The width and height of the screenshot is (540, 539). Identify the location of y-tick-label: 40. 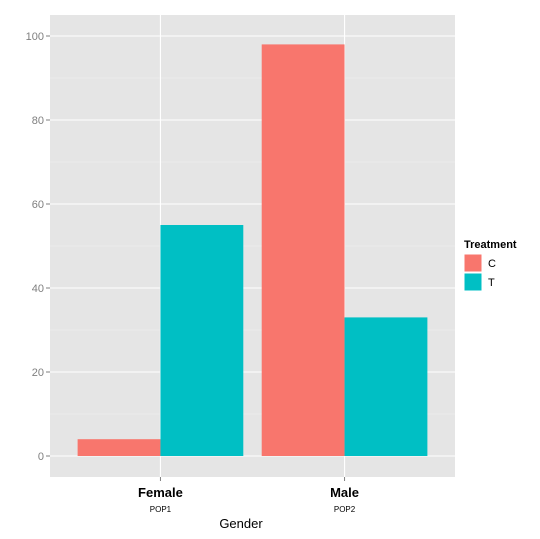
(38, 289).